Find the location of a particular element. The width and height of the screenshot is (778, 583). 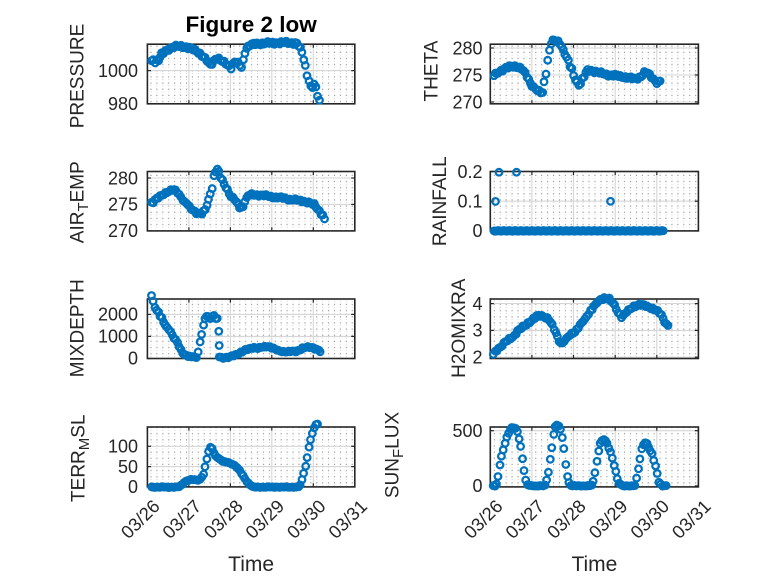

svg-text: 0.2 is located at coordinates (469, 172).